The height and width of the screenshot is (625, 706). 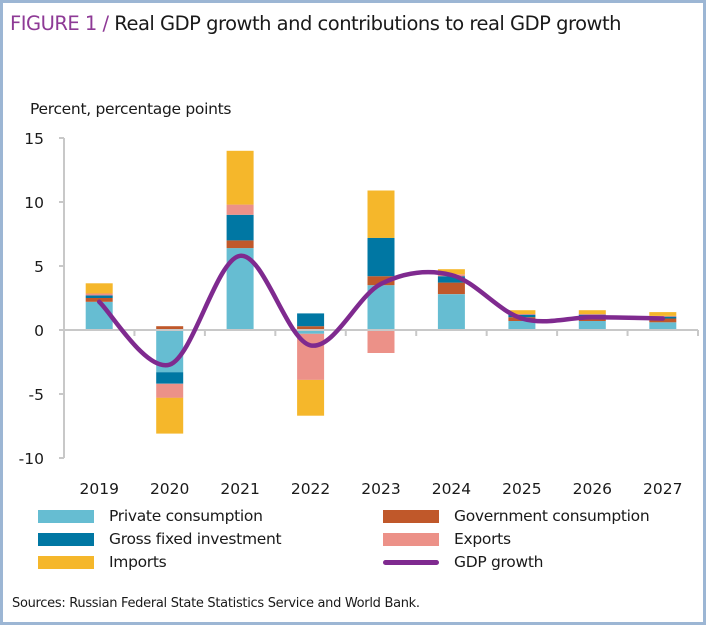 What do you see at coordinates (240, 209) in the screenshot?
I see `bar-segment-exports-2021` at bounding box center [240, 209].